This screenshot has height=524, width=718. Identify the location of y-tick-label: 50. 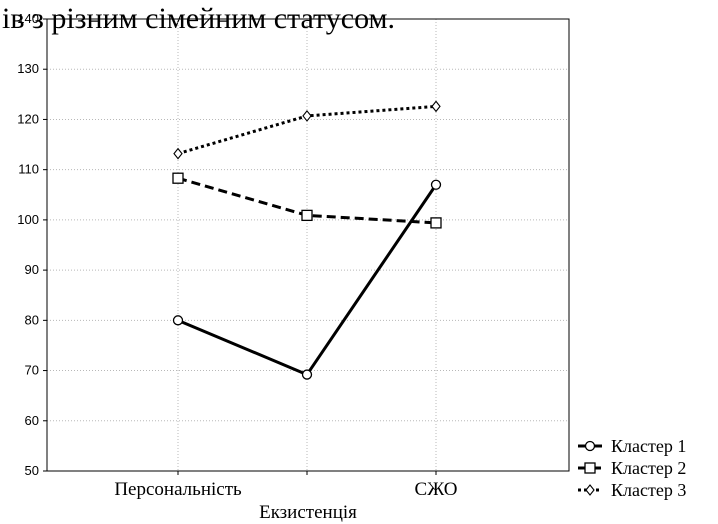
(32, 470).